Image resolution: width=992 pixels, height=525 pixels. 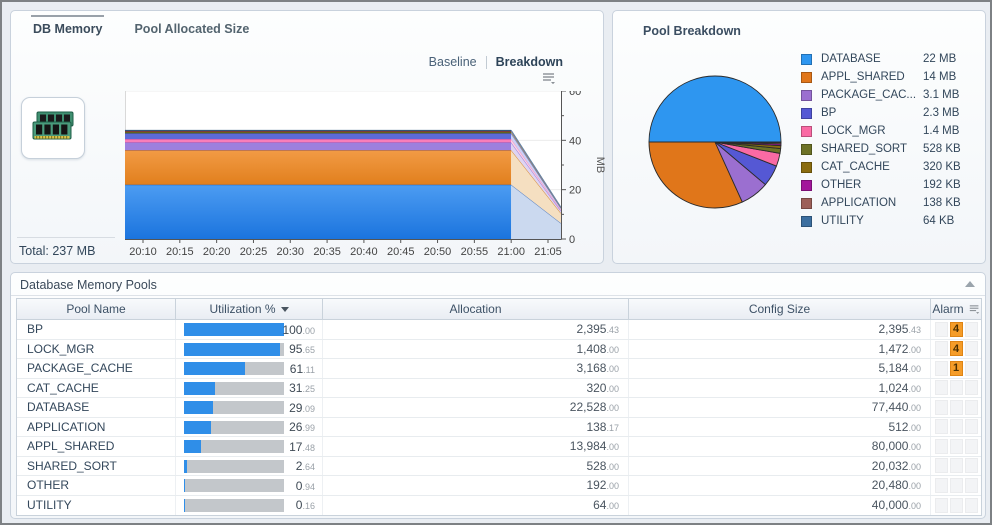 I want to click on y-axis-tick-label: 20, so click(x=575, y=191).